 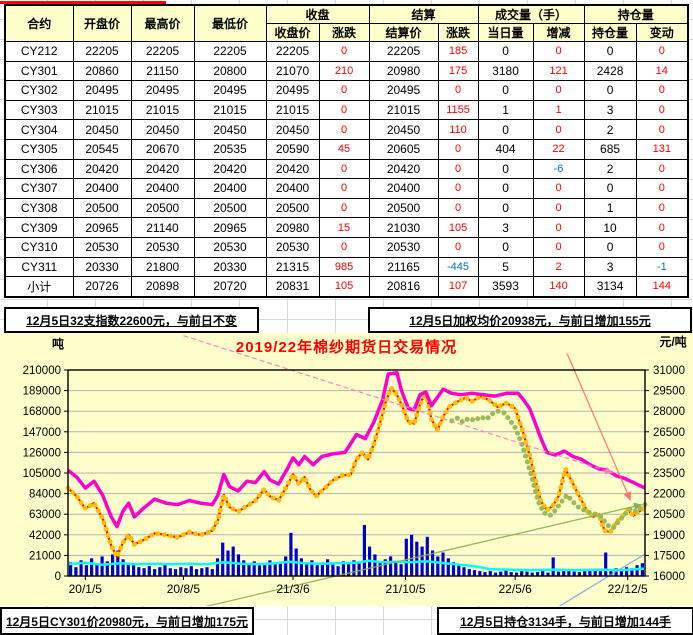 What do you see at coordinates (558, 71) in the screenshot?
I see `cell: 121` at bounding box center [558, 71].